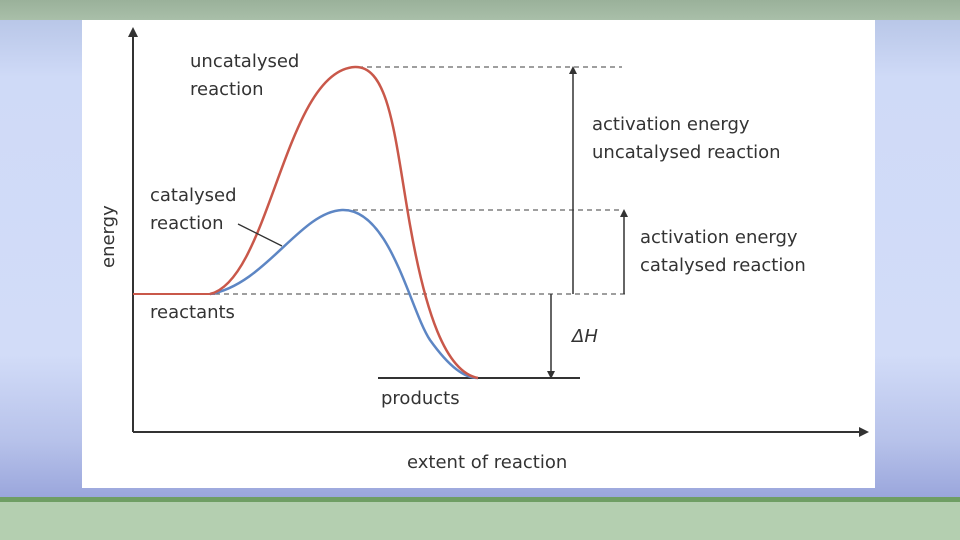  I want to click on ea-uncatalysed-label-line2: uncatalysed reaction, so click(686, 152).